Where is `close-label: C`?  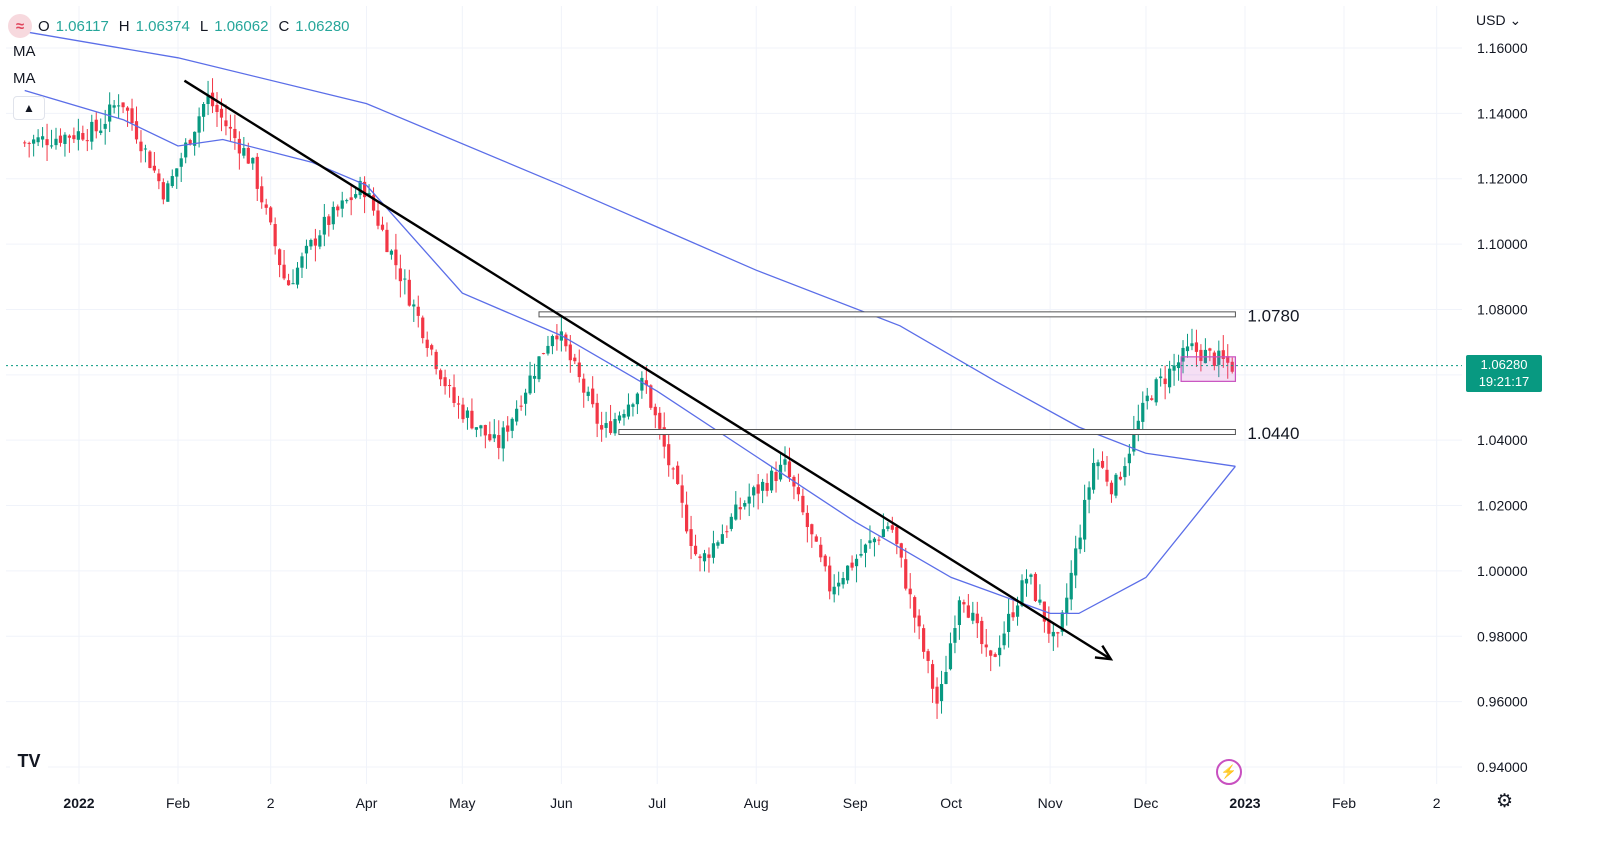 close-label: C is located at coordinates (284, 26).